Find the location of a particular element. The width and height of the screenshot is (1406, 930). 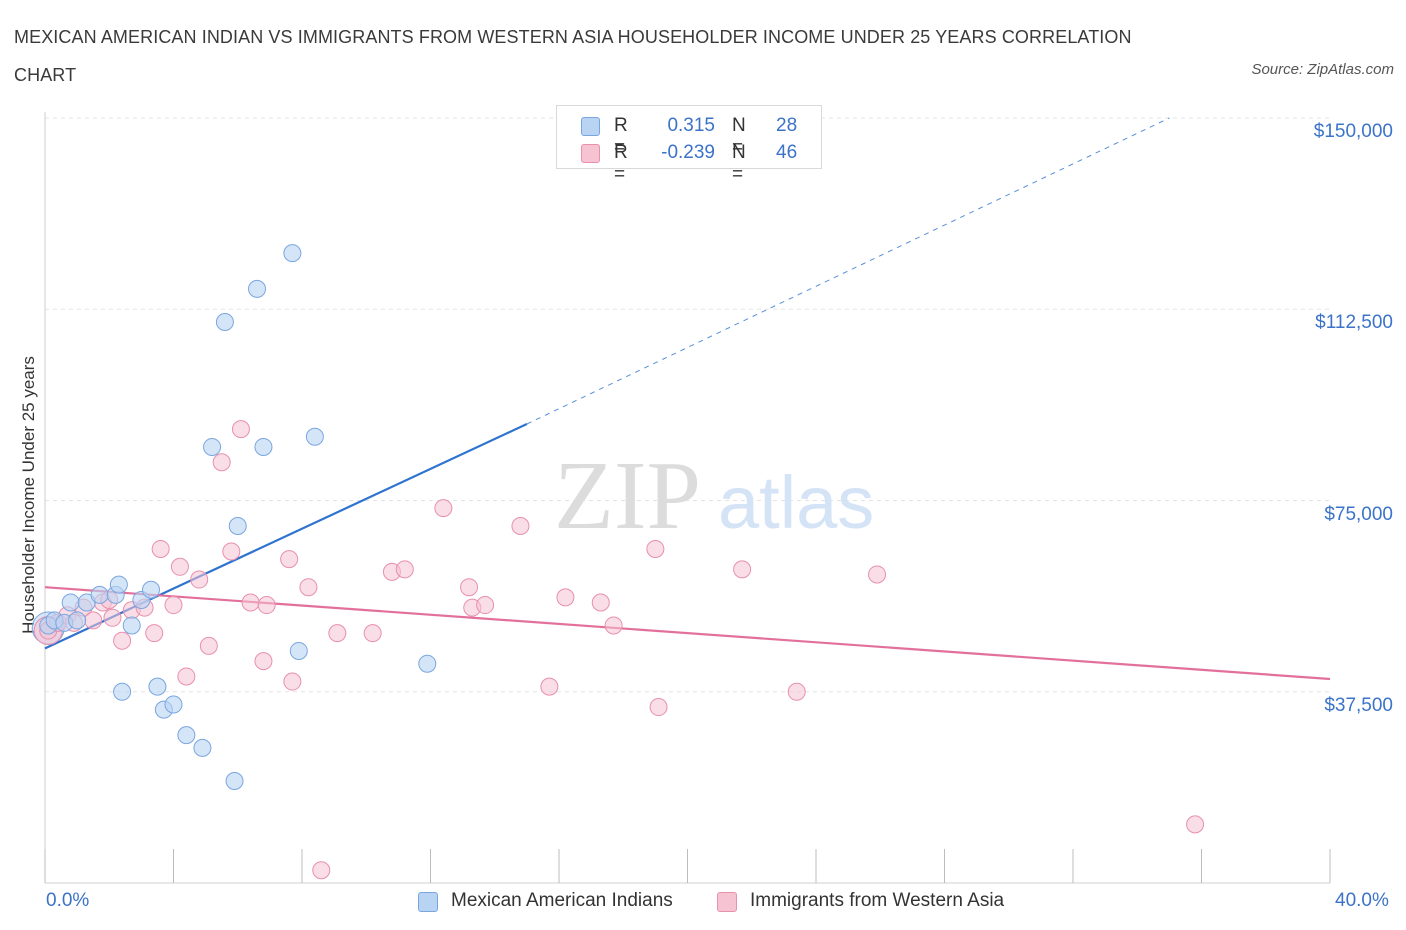

x-tick-label: 0.0% is located at coordinates (68, 900).